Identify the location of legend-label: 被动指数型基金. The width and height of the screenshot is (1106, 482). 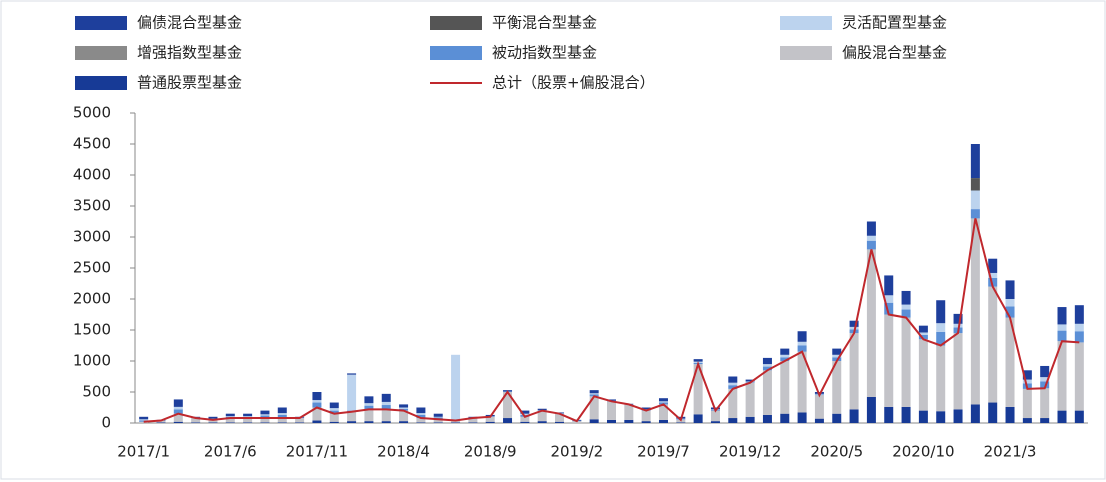
(544, 53).